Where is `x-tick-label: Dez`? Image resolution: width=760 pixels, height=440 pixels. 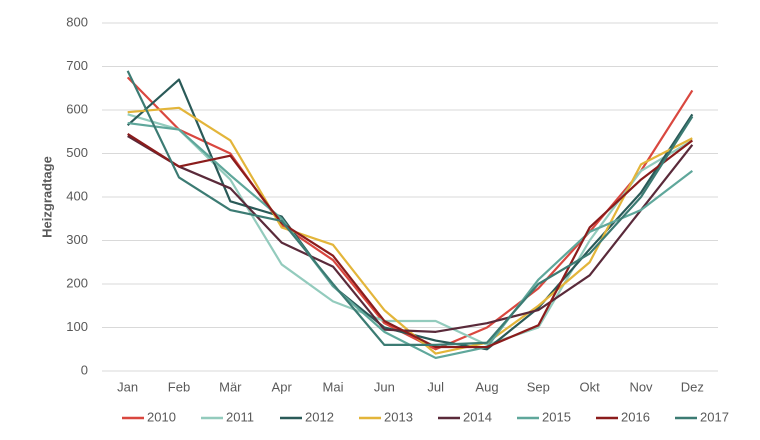
x-tick-label: Dez is located at coordinates (692, 386).